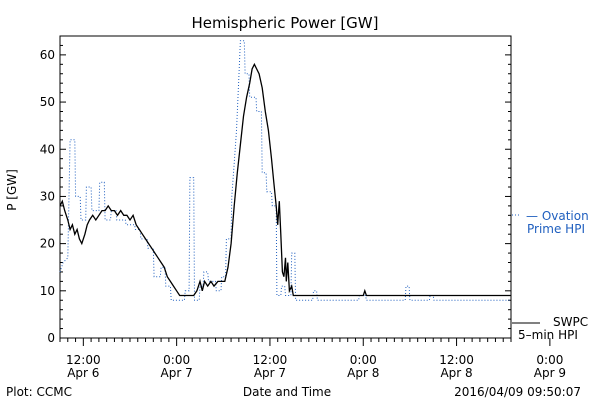 This screenshot has width=600, height=400. Describe the element at coordinates (557, 216) in the screenshot. I see `legend-ovation-line1: — Ovation` at that location.